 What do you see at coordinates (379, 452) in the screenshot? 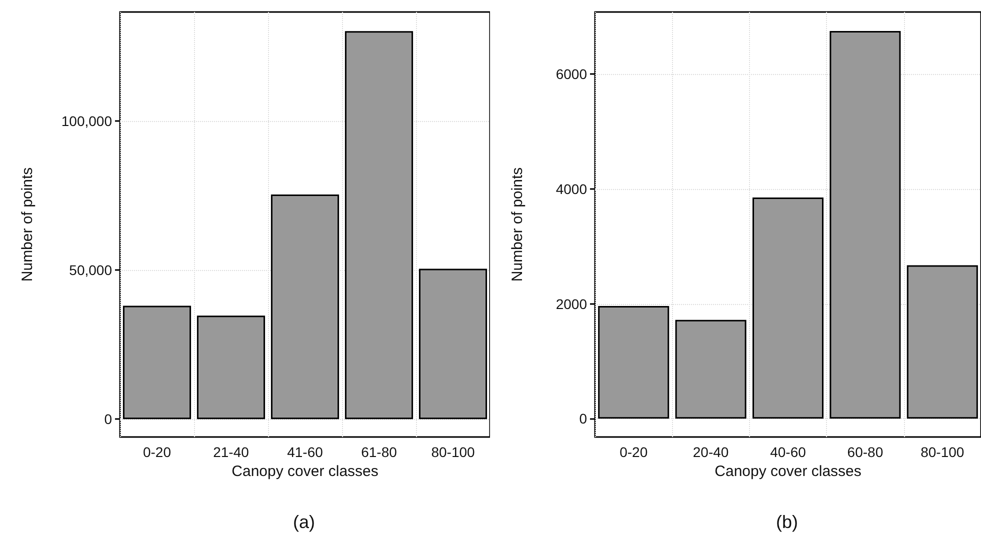
I see `x-tick-label: 61-80` at bounding box center [379, 452].